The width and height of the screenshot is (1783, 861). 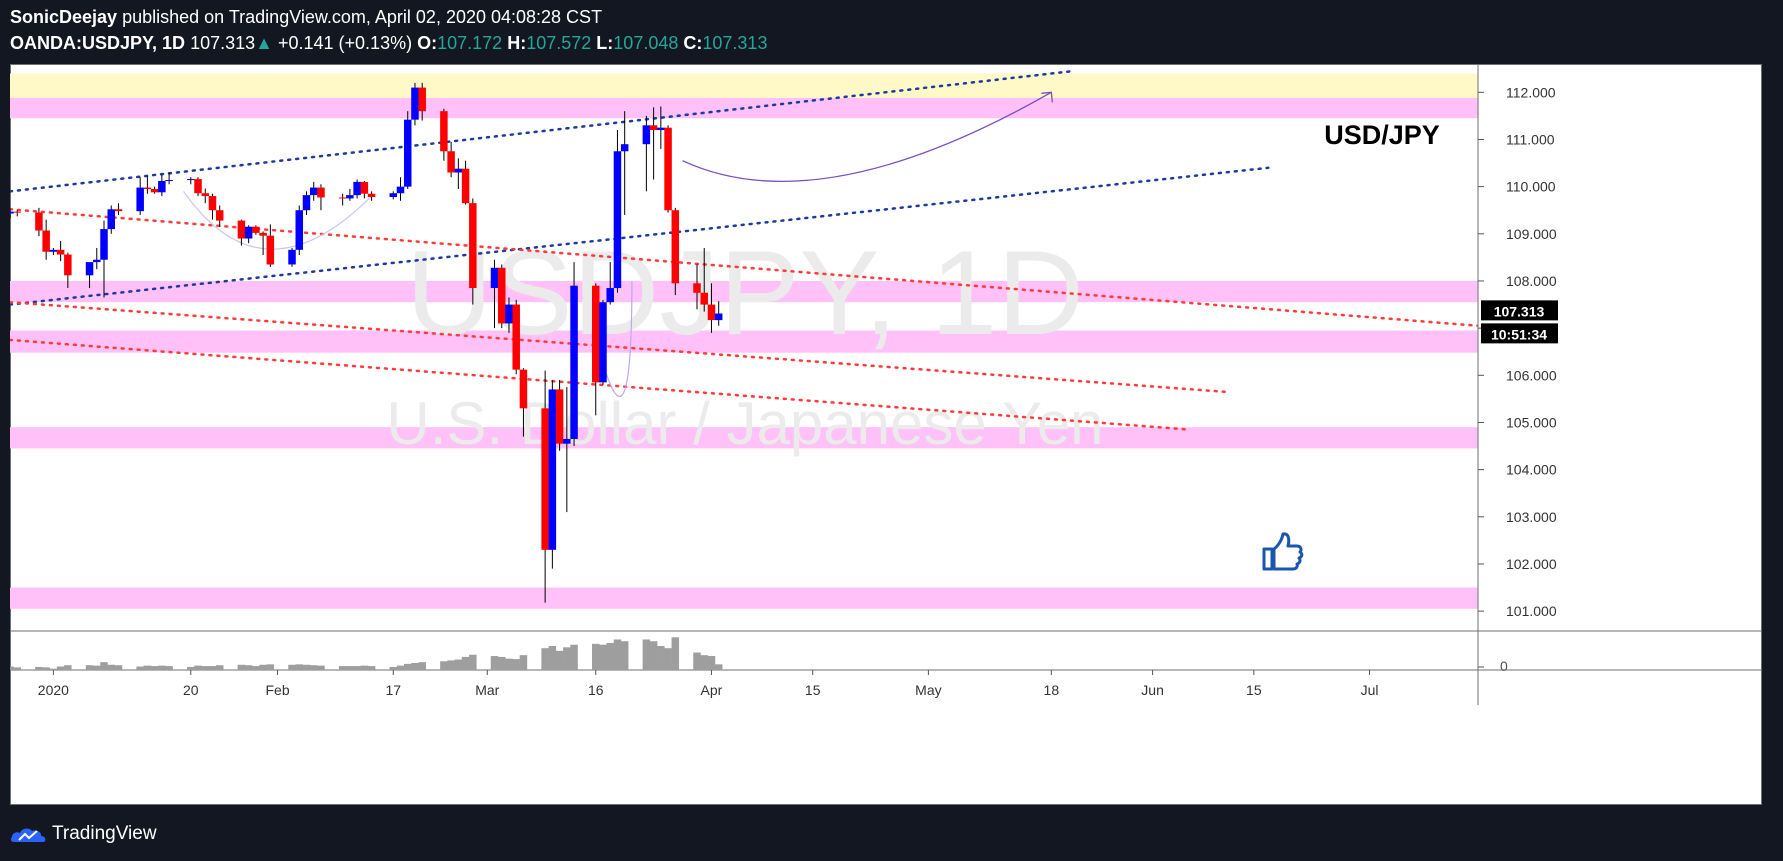 What do you see at coordinates (1283, 551) in the screenshot?
I see `thumbs-up-icon` at bounding box center [1283, 551].